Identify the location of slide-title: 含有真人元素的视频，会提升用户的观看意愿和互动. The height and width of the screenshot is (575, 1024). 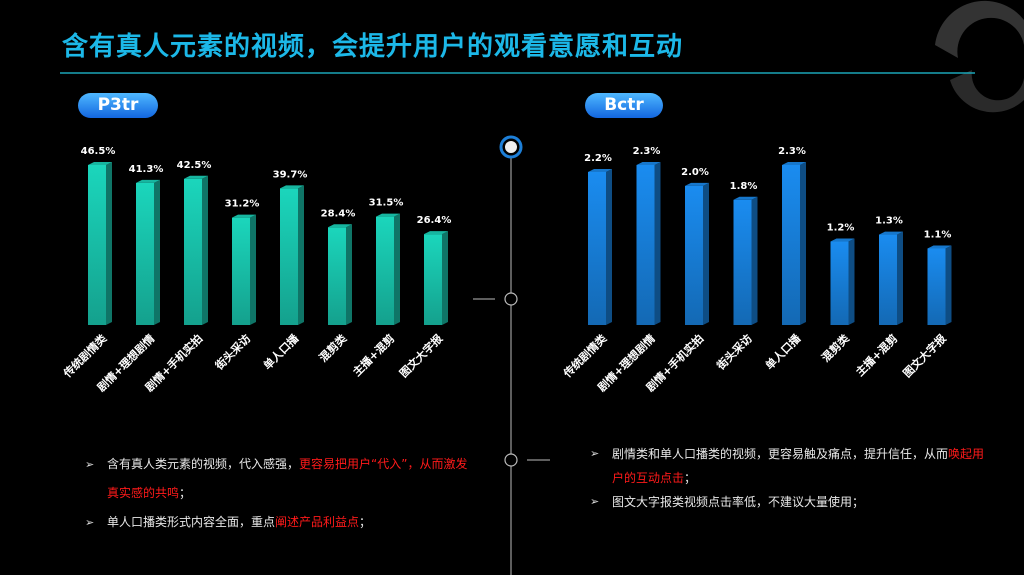
(373, 47).